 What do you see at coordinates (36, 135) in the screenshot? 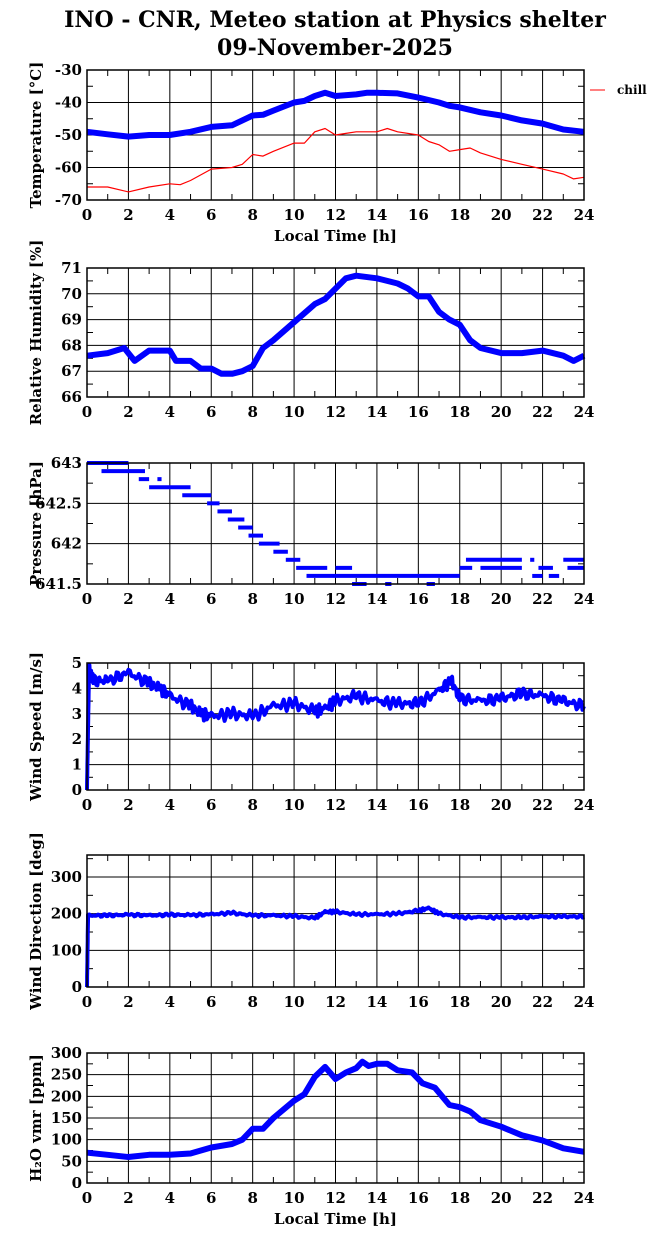
I see `y-axis-label: Temperature [°C]` at bounding box center [36, 135].